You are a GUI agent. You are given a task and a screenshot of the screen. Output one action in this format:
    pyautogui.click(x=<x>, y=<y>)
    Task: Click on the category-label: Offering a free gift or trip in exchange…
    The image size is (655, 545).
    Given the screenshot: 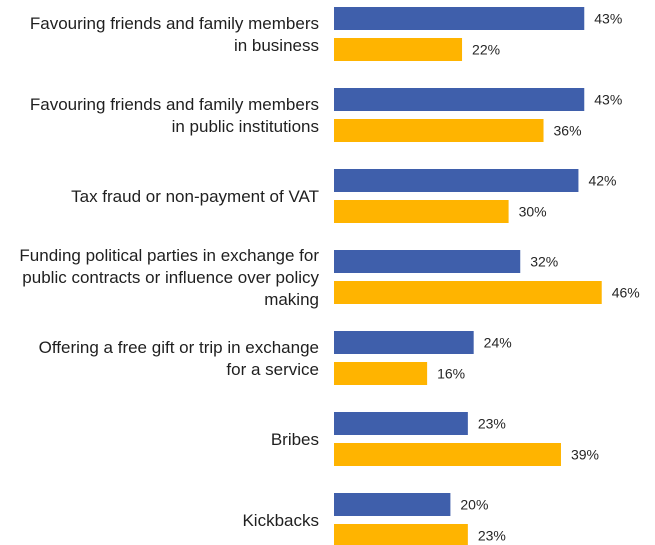 What is the action you would take?
    pyautogui.click(x=179, y=358)
    